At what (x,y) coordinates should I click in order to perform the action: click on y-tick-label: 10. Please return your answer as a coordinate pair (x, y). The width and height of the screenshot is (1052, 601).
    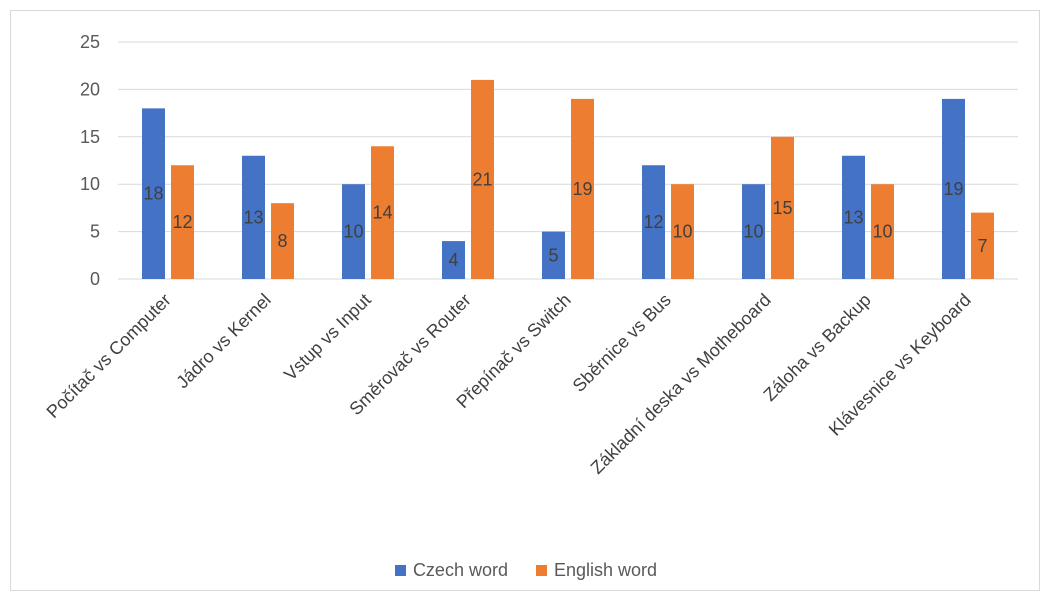
    Looking at the image, I should click on (90, 184).